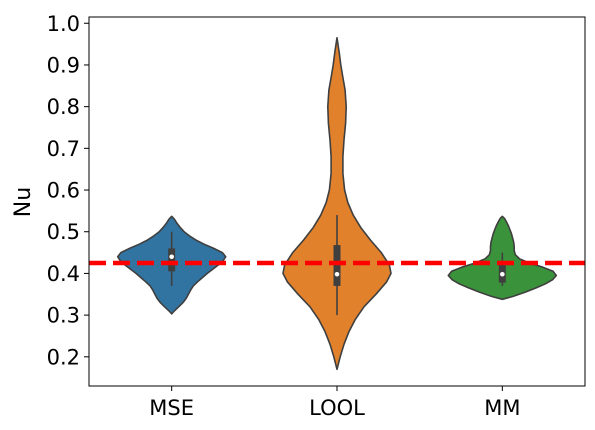 The image size is (595, 430). Describe the element at coordinates (337, 408) in the screenshot. I see `x-tick-label: LOOL` at that location.